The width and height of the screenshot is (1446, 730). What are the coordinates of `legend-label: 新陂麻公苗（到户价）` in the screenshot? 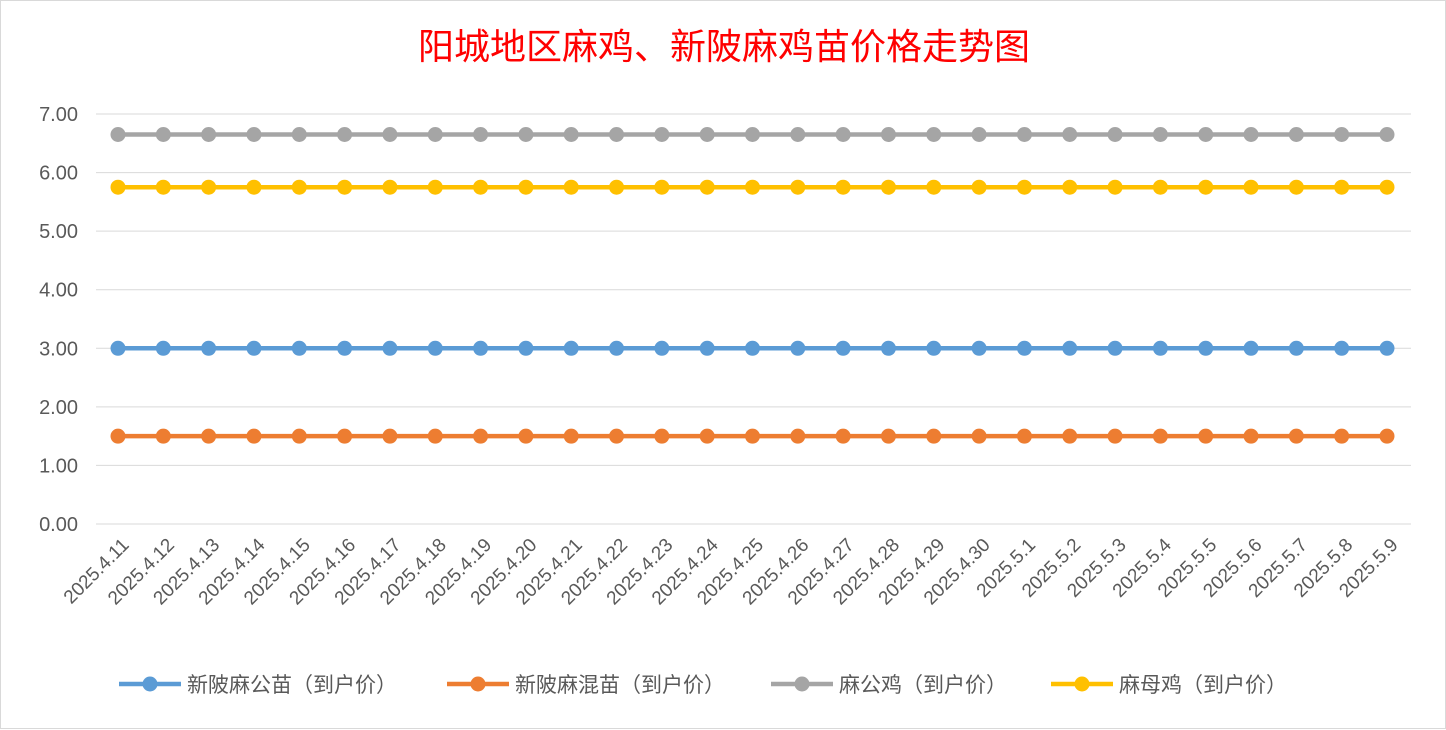 It's located at (292, 685).